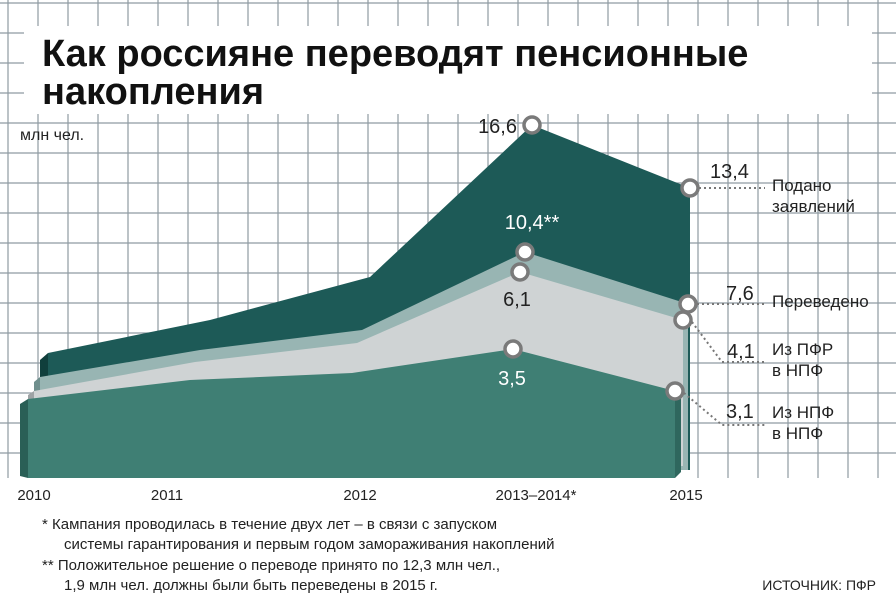 This screenshot has width=896, height=613. I want to click on legend-applications-line-2: заявлений, so click(813, 206).